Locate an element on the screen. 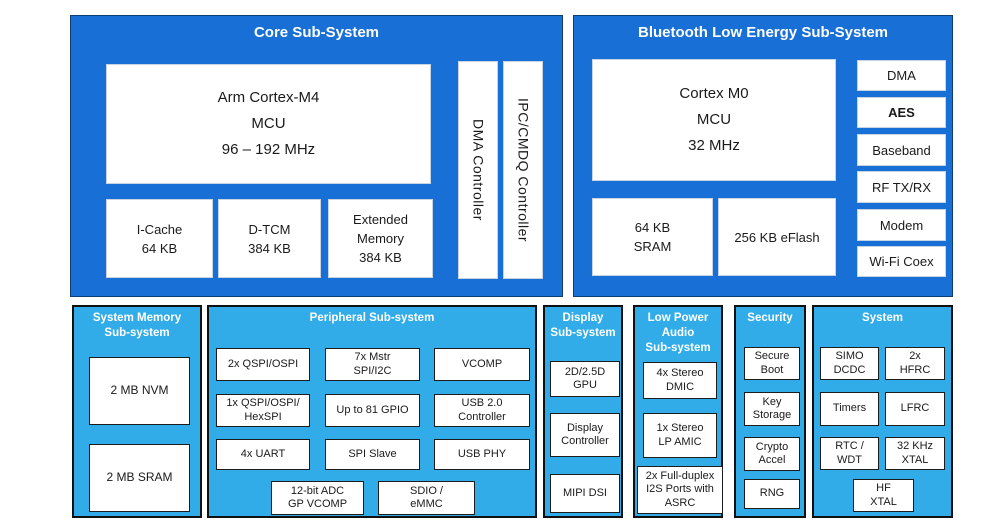  ble-eflash-box: 256 KB eFlash is located at coordinates (777, 237).